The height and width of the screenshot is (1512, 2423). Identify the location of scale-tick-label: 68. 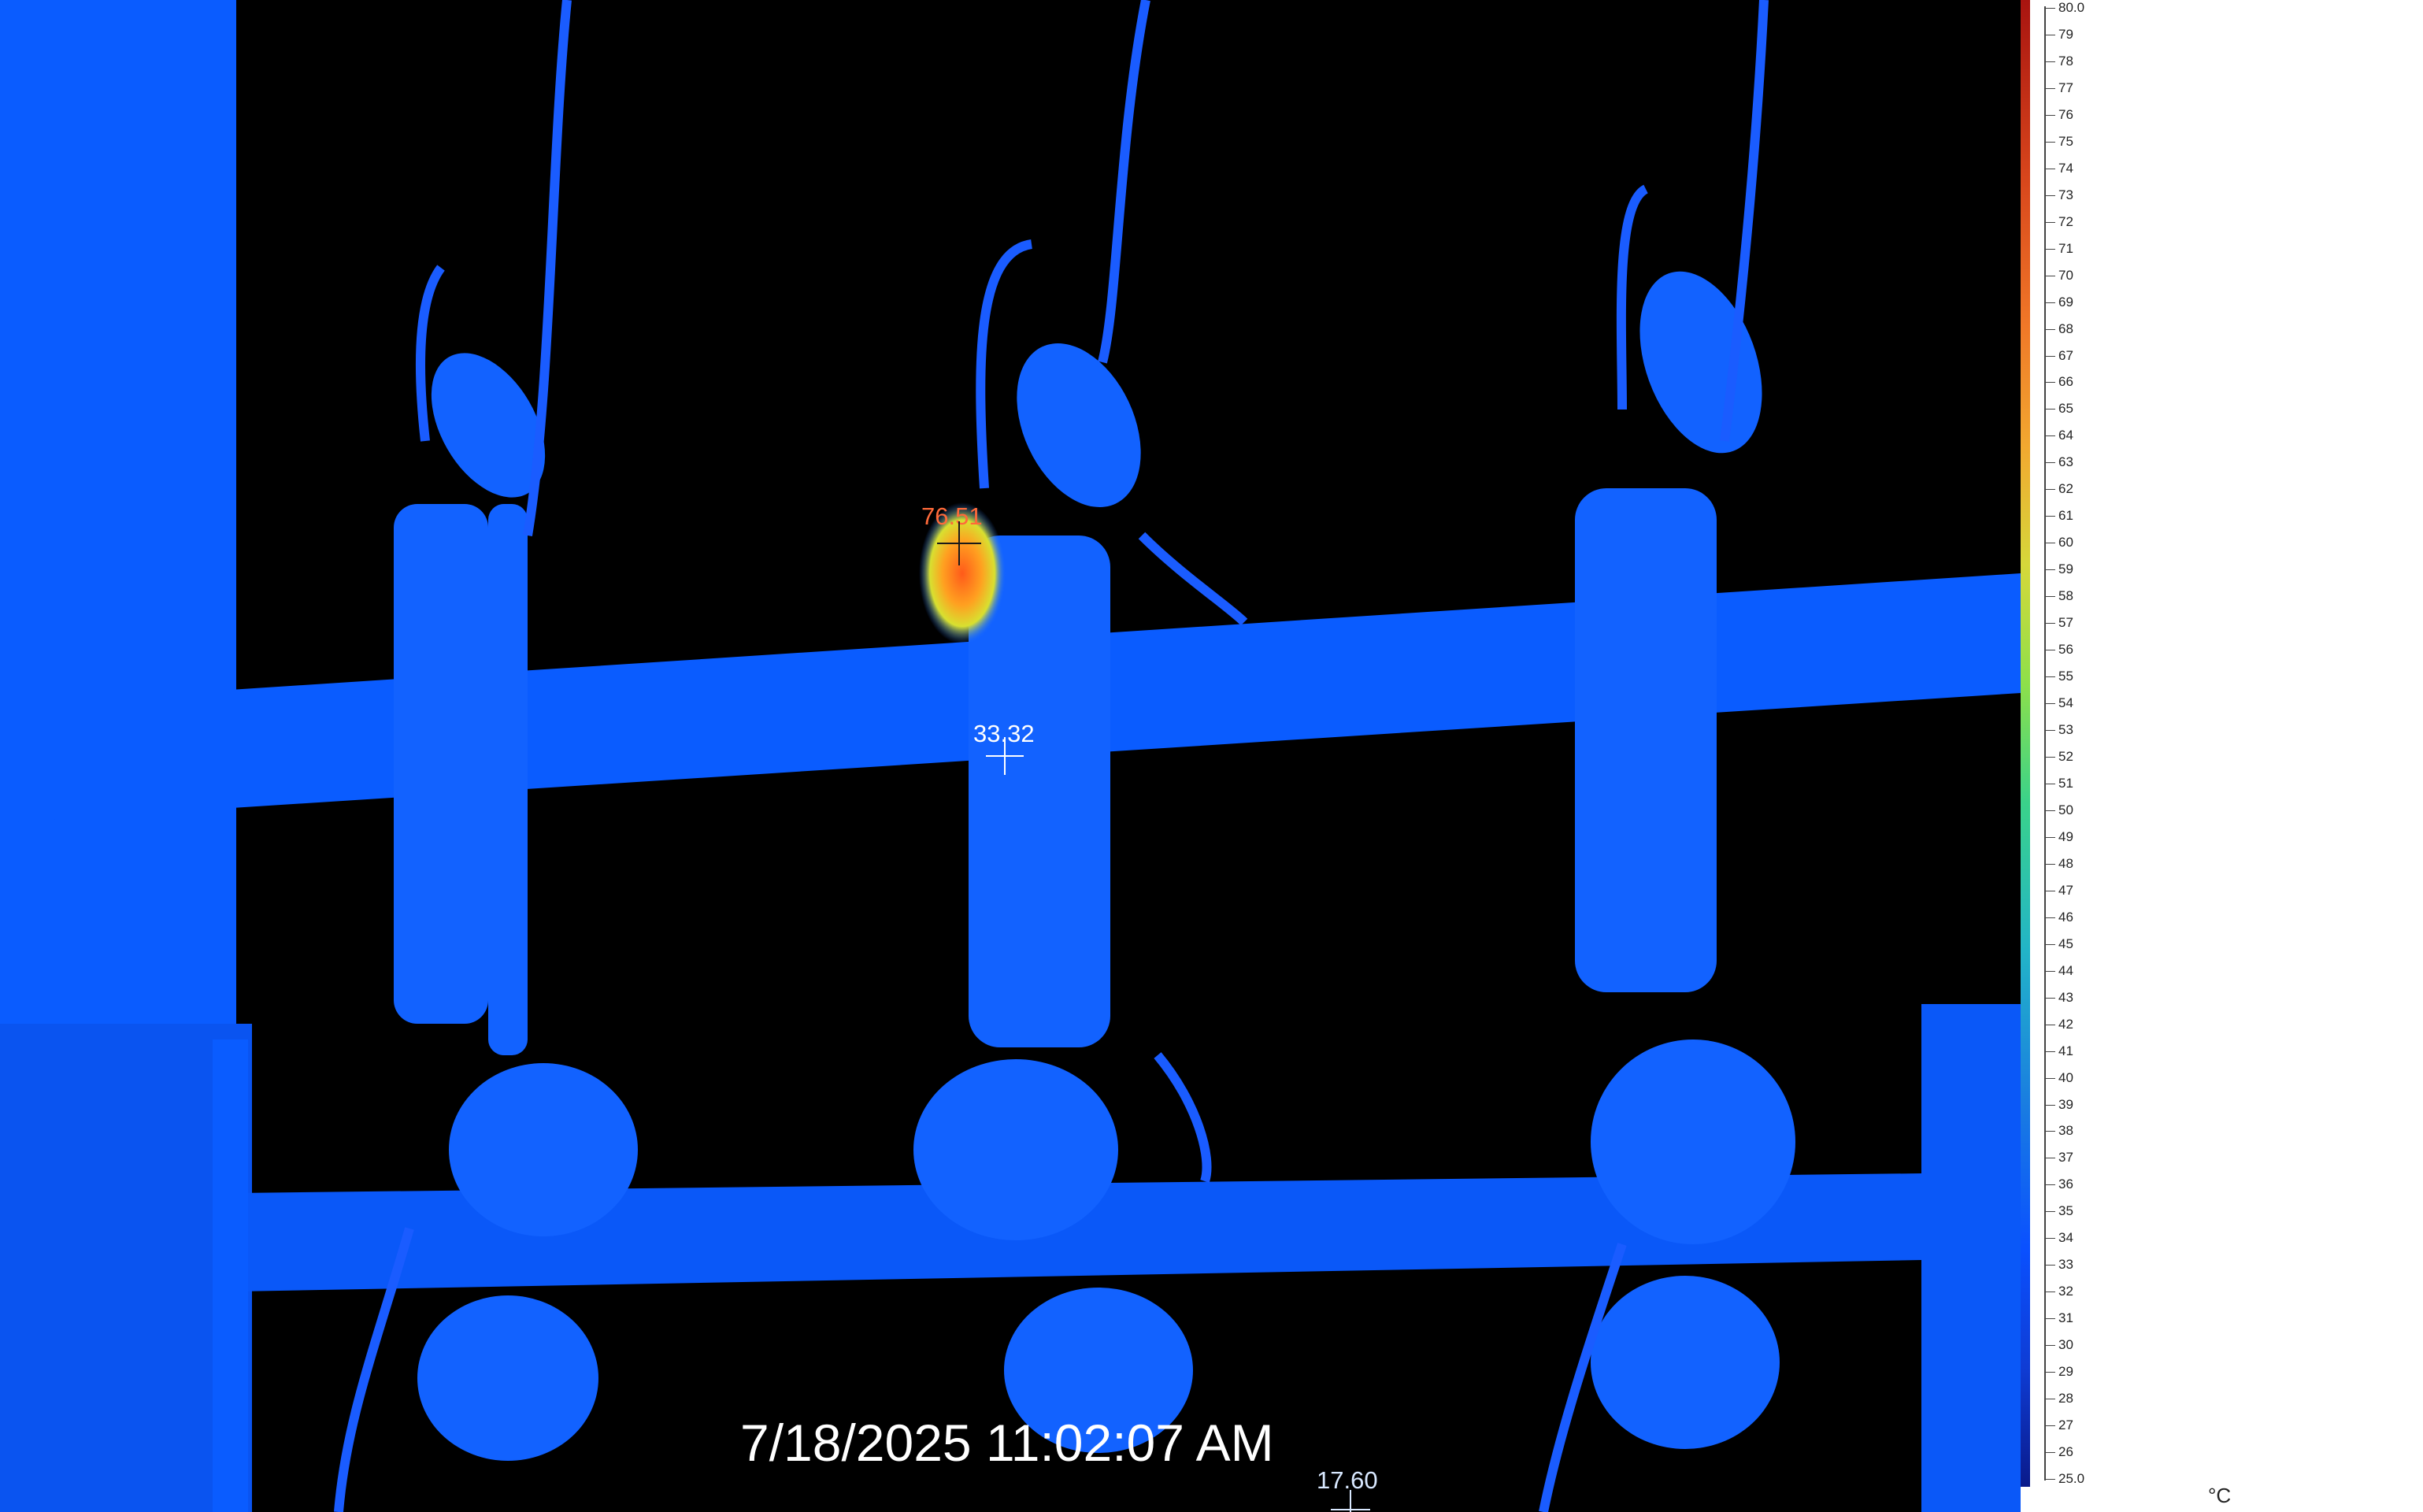
(2065, 328).